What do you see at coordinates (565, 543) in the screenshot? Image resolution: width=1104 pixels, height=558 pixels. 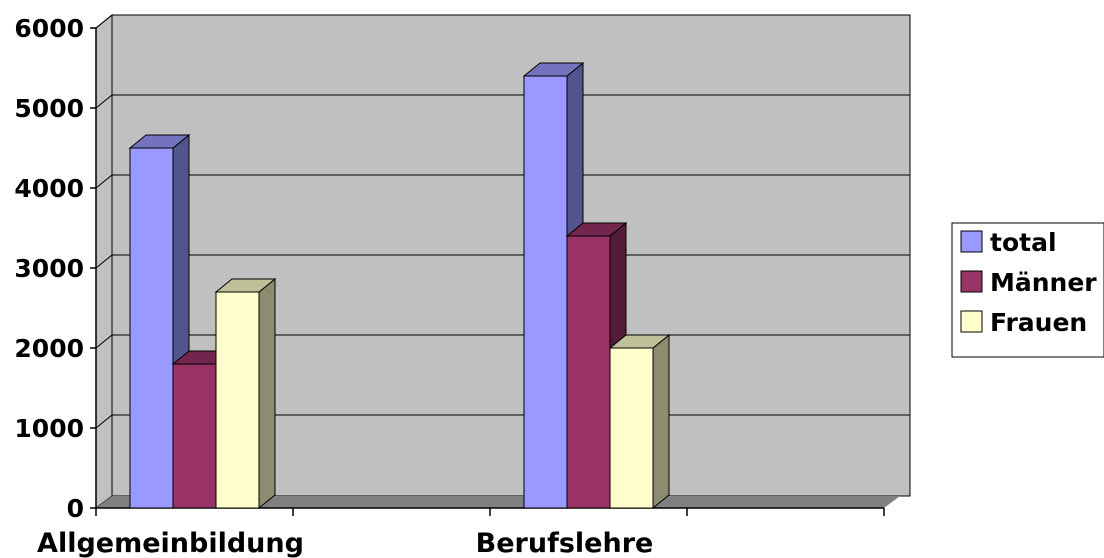 I see `category-label: Berufslehre` at bounding box center [565, 543].